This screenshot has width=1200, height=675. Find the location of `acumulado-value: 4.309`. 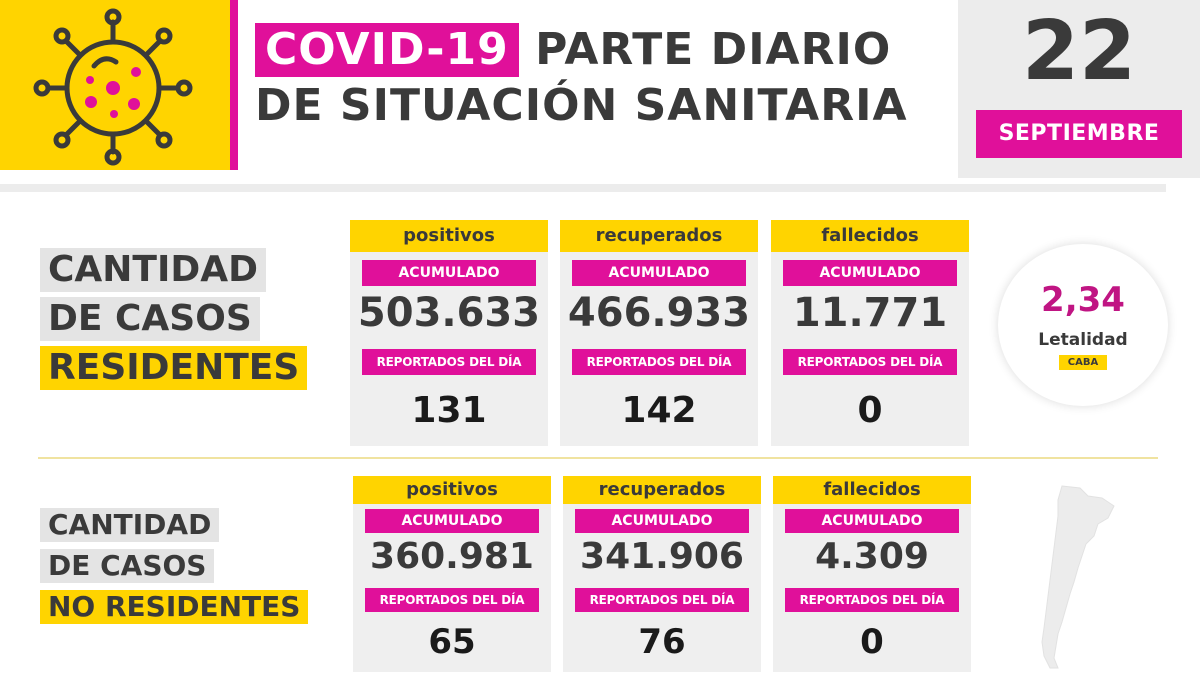

acumulado-value: 4.309 is located at coordinates (872, 556).